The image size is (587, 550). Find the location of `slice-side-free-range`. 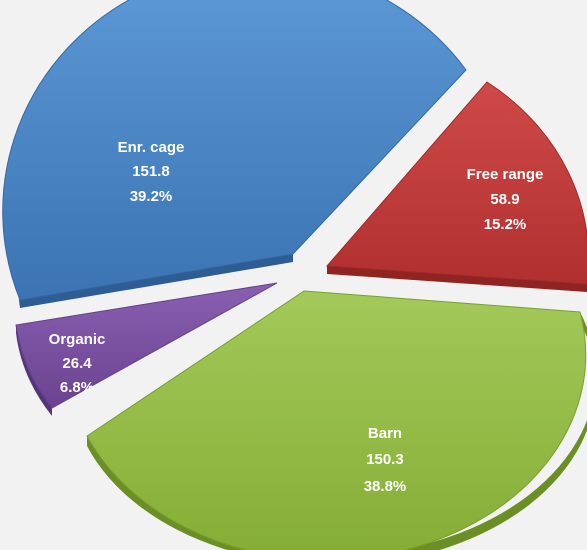

slice-side-free-range is located at coordinates (457, 279).